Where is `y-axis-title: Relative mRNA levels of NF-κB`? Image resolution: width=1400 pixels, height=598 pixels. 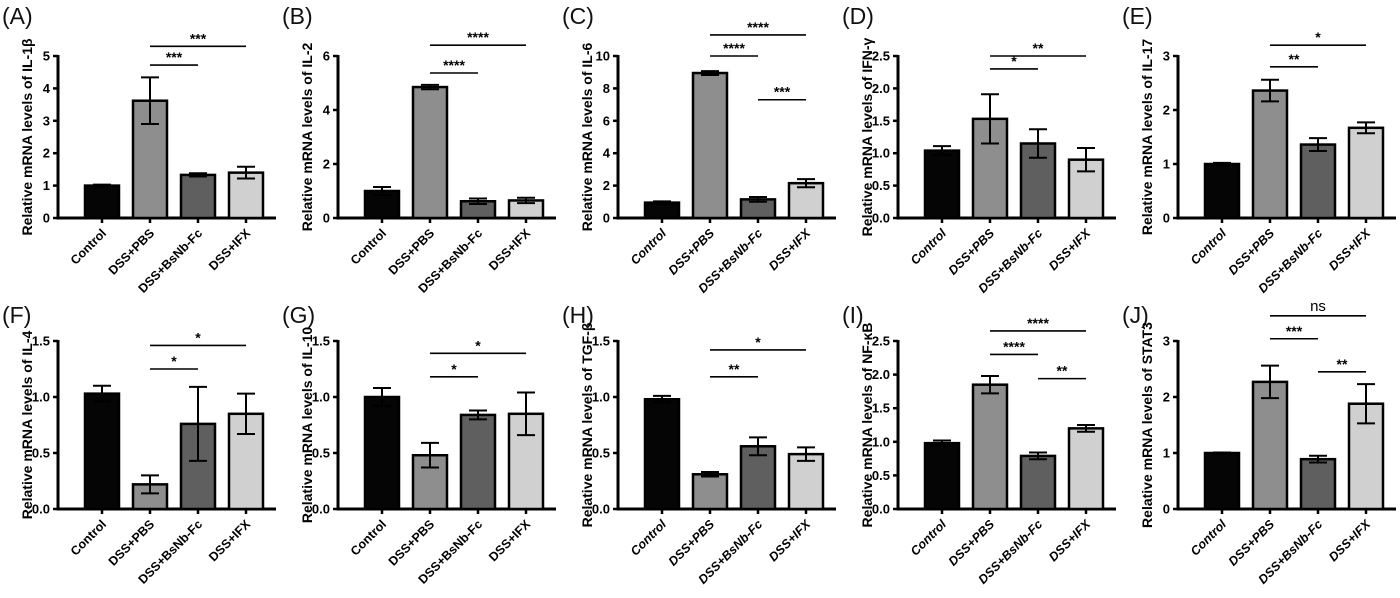
y-axis-title: Relative mRNA levels of NF-κB is located at coordinates (867, 425).